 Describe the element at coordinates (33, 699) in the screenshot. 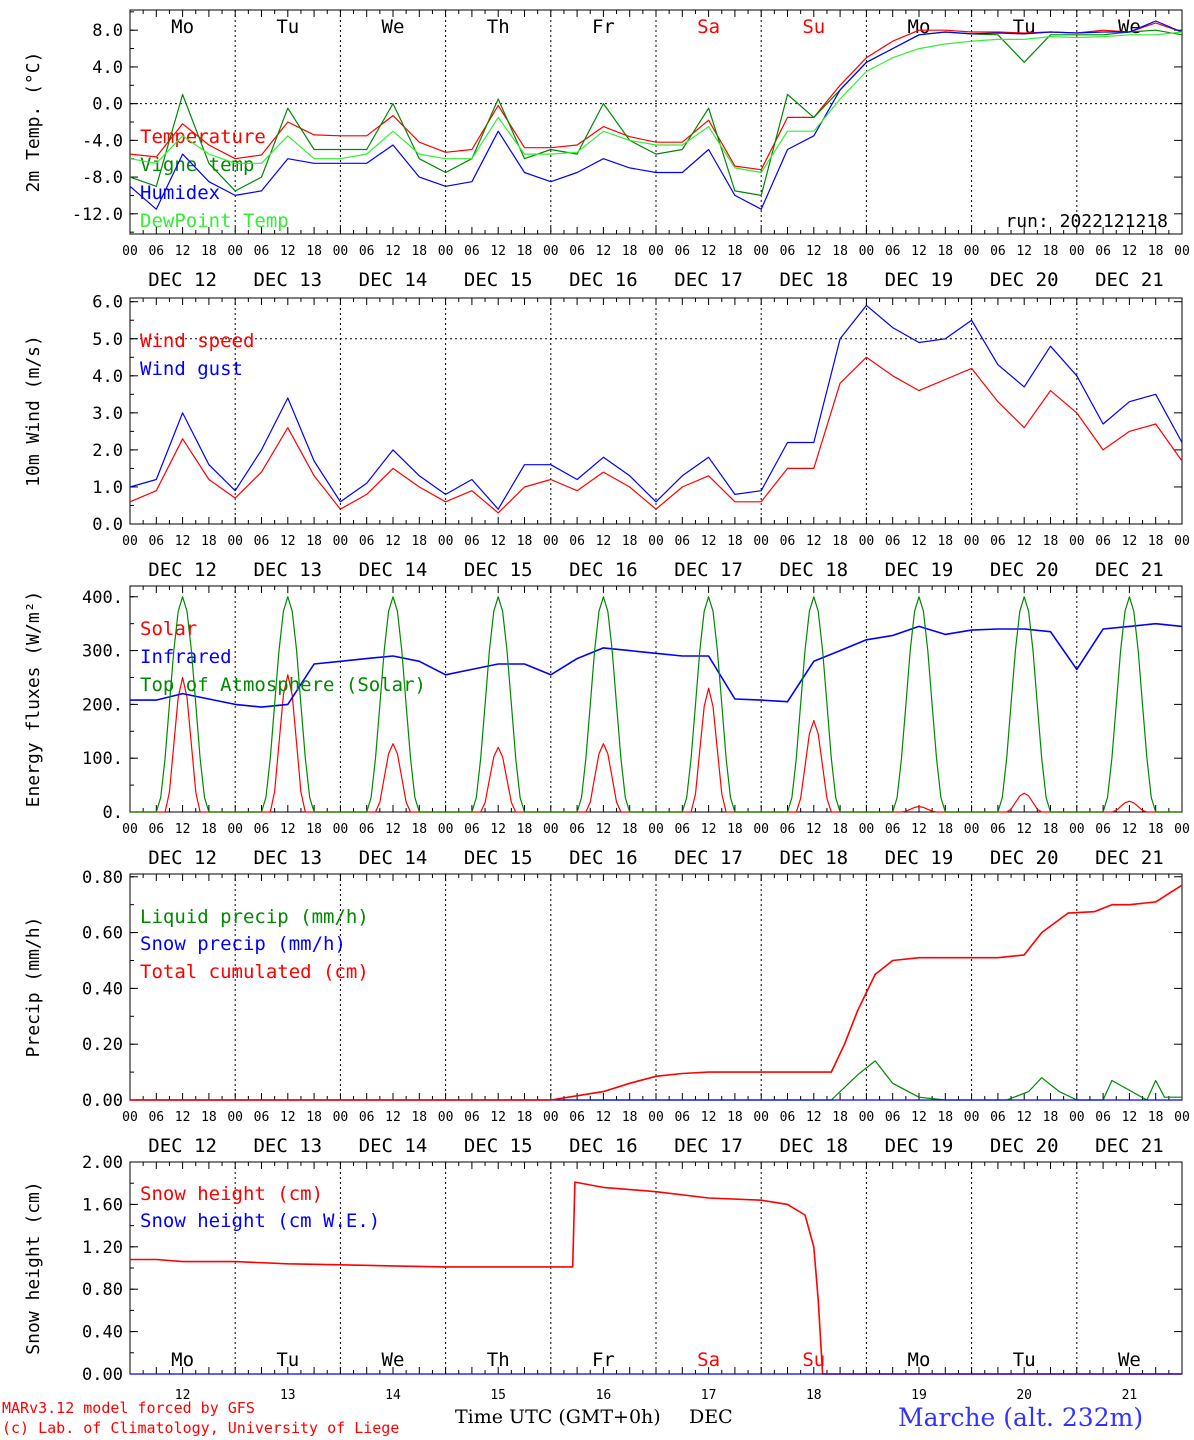

I see `y-axis-title: Energy fluxes (W/m²)` at that location.